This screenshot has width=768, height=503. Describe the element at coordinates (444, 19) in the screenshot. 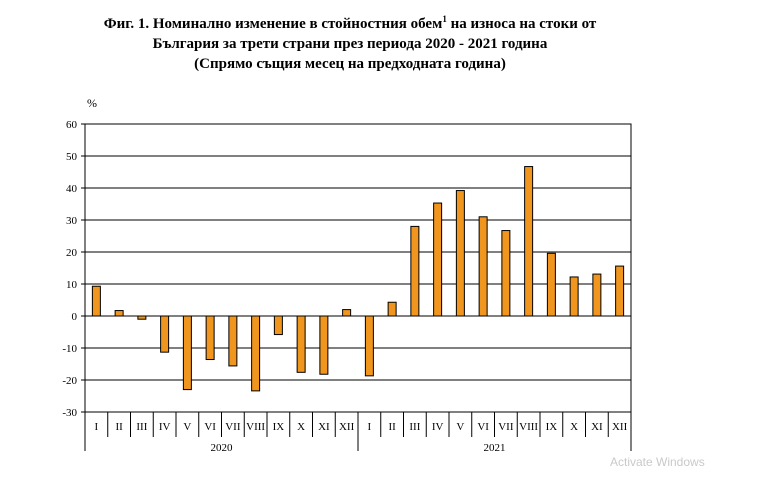

I see `title-footnote-mark: 1` at that location.